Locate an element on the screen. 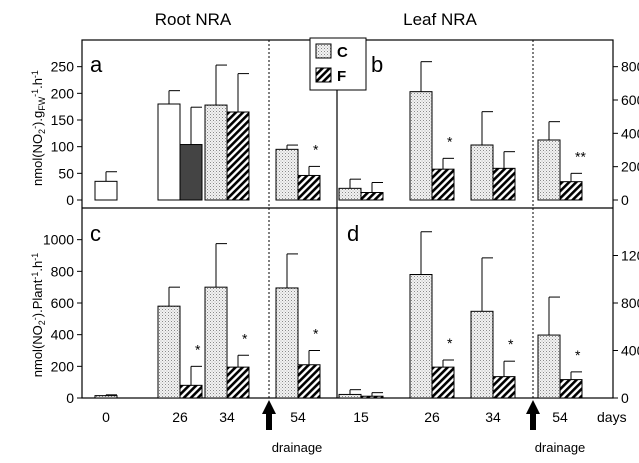 This screenshot has height=463, width=639. xtick-label-c-0: 0 is located at coordinates (106, 417).